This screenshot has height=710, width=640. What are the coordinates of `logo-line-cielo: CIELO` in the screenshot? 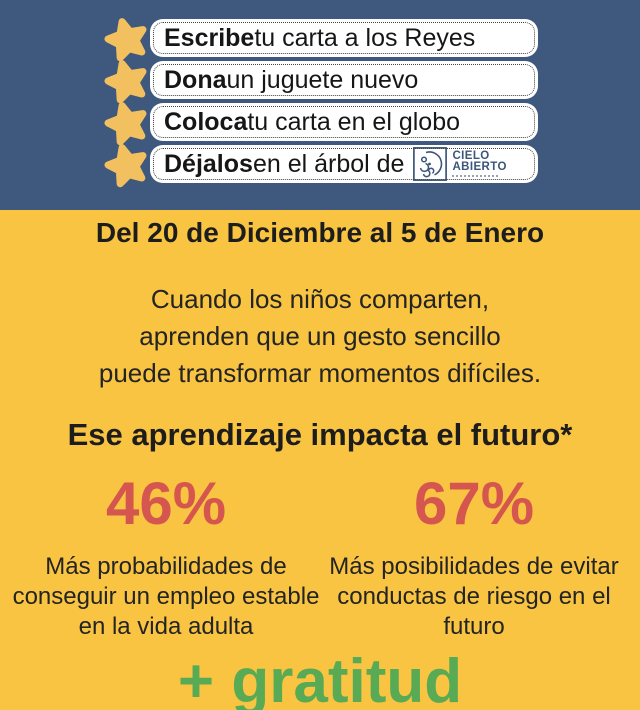 It's located at (471, 156).